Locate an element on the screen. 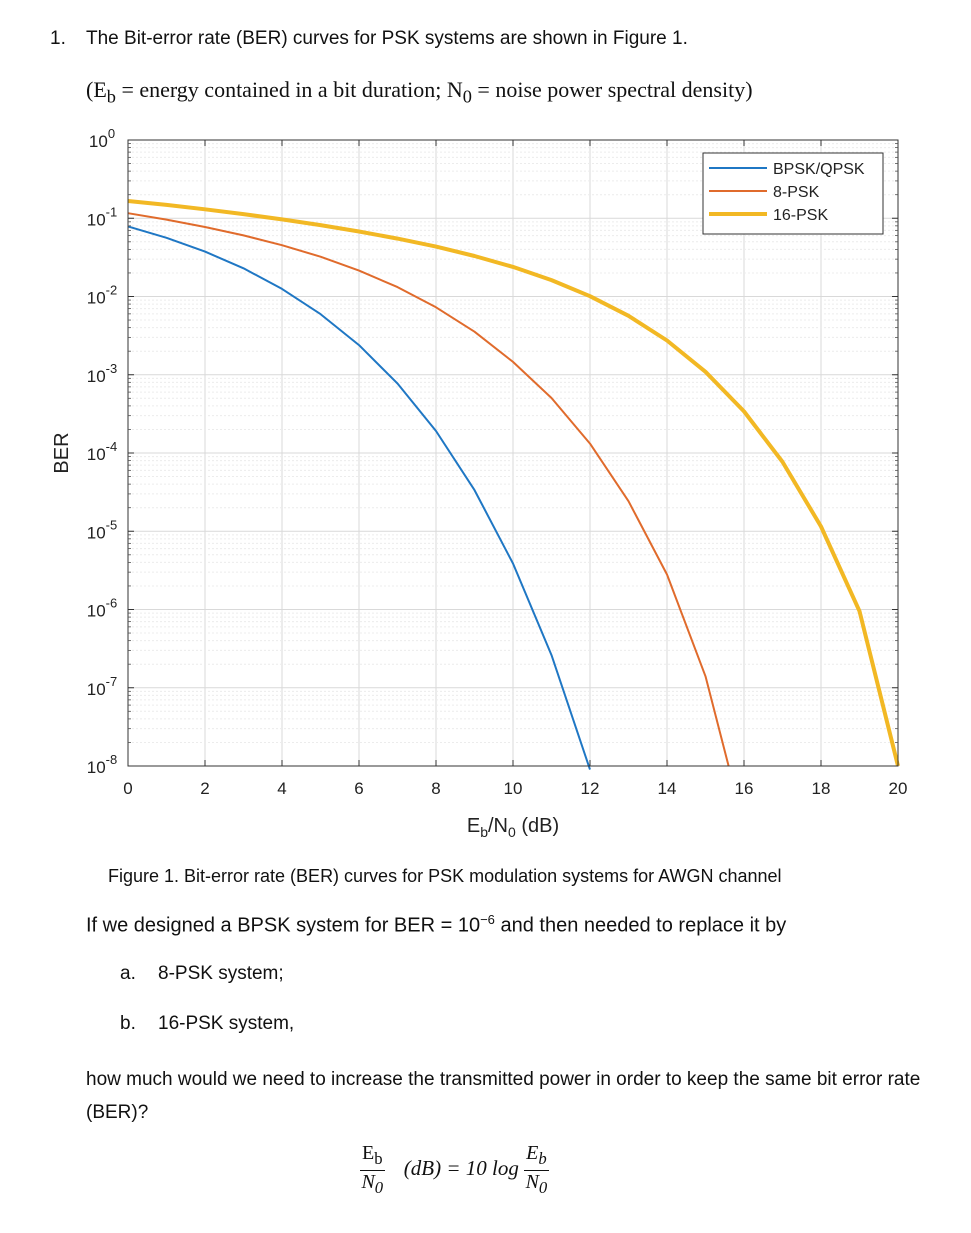 This screenshot has height=1233, width=971. x-tick-label: 6 is located at coordinates (358, 788).